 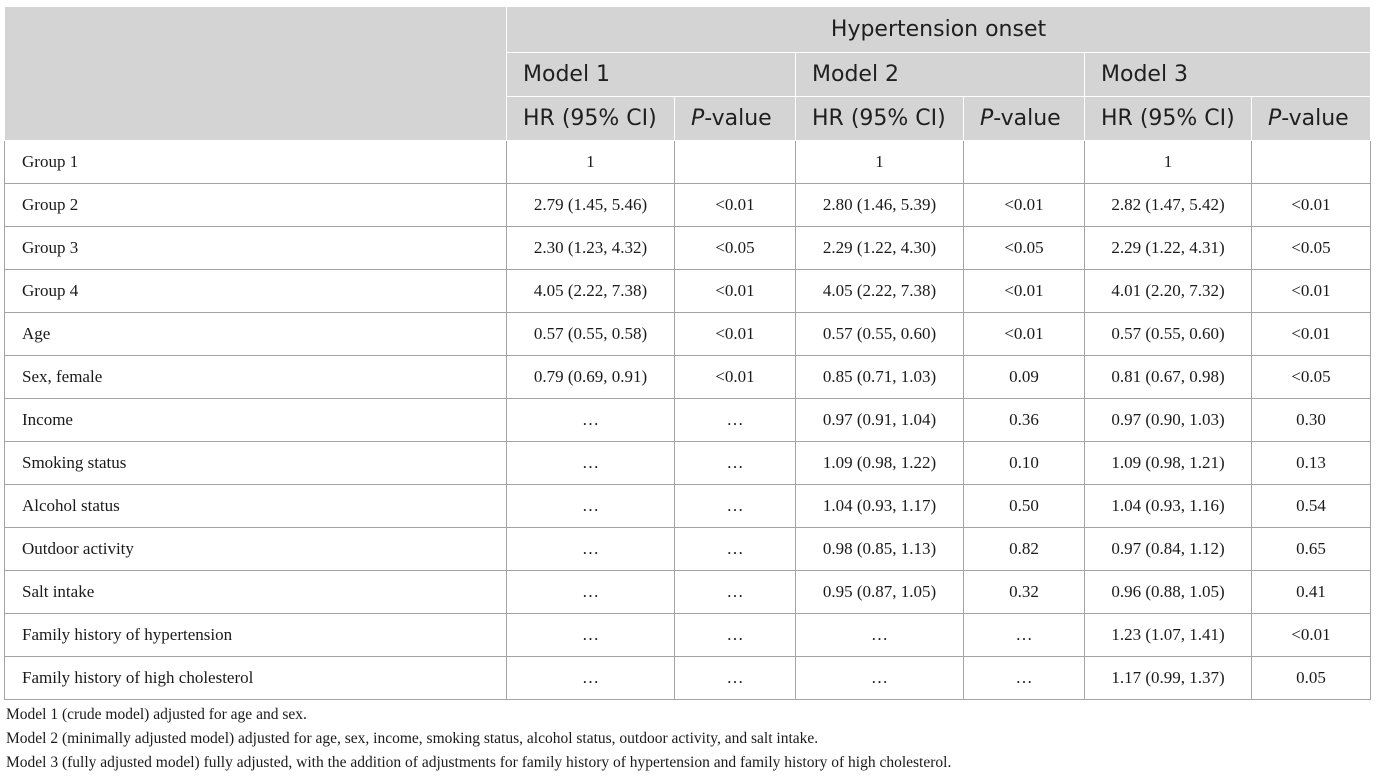 What do you see at coordinates (879, 377) in the screenshot?
I see `model-2-hr-cell: 0.85 (0.71, 1.03)` at bounding box center [879, 377].